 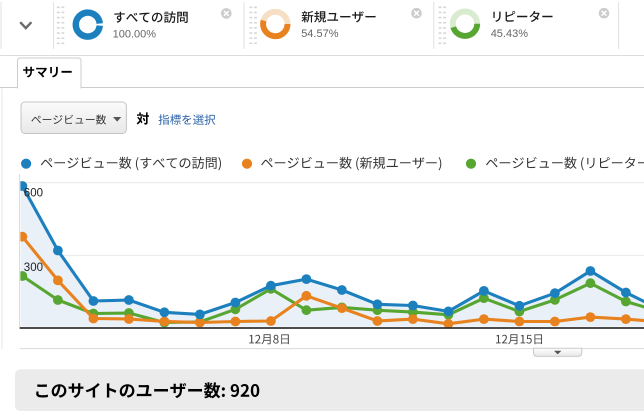 What do you see at coordinates (510, 34) in the screenshot?
I see `svg-text: 45.43%` at bounding box center [510, 34].